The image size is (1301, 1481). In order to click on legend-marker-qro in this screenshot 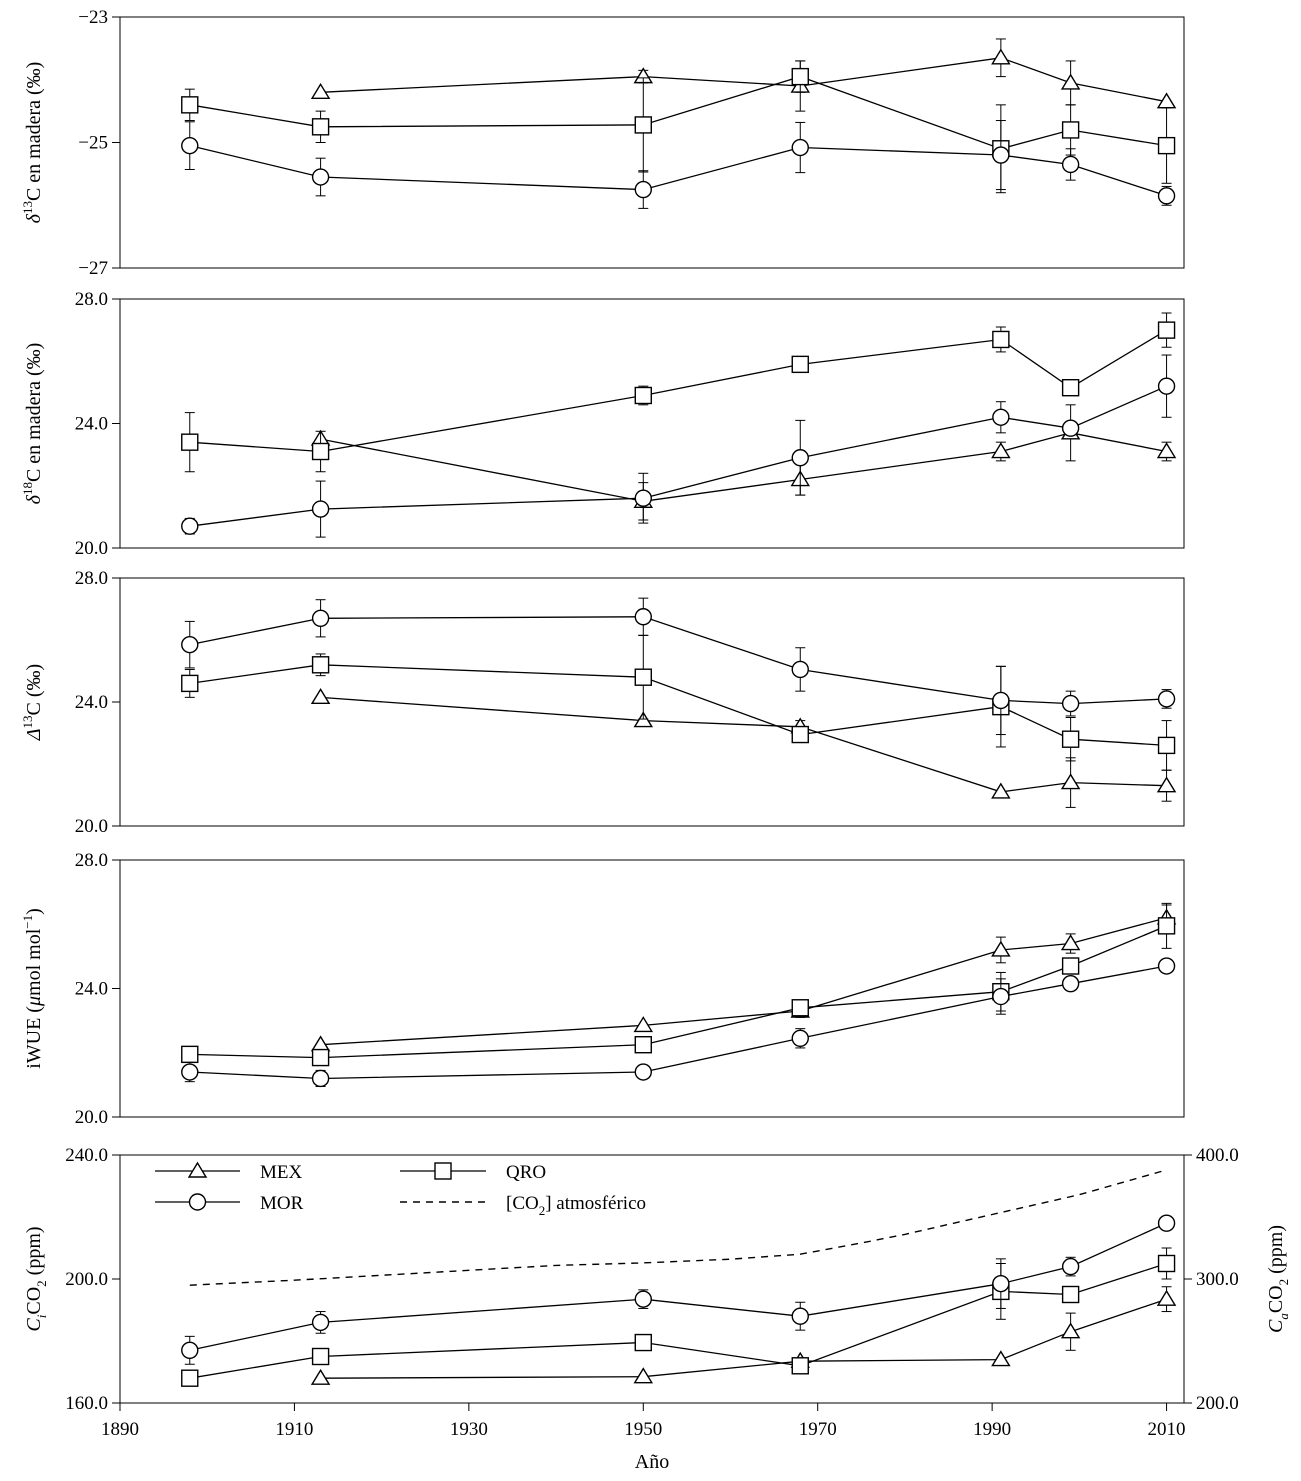, I will do `click(443, 1171)`.